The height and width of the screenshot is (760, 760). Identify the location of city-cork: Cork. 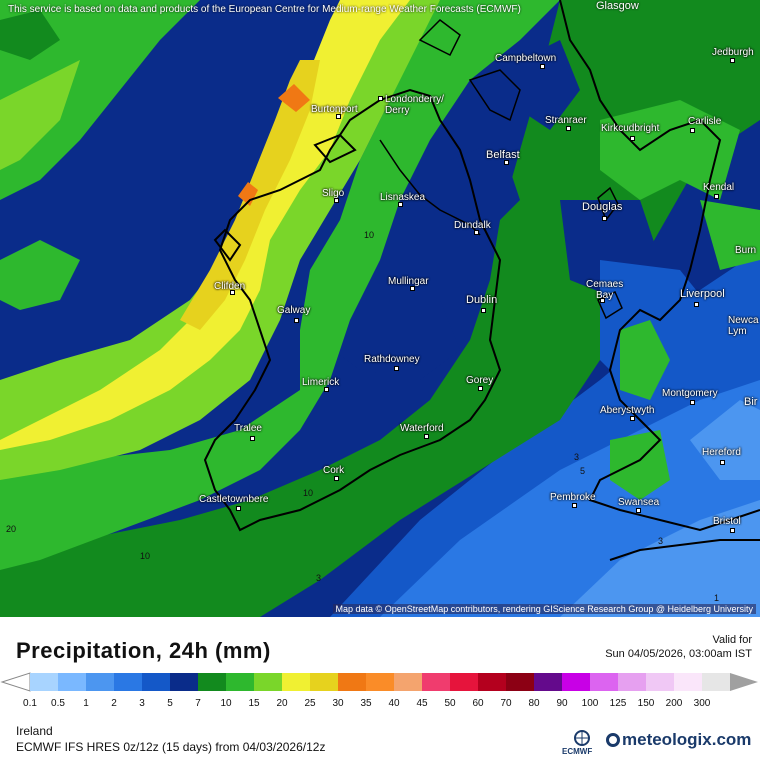
(334, 470).